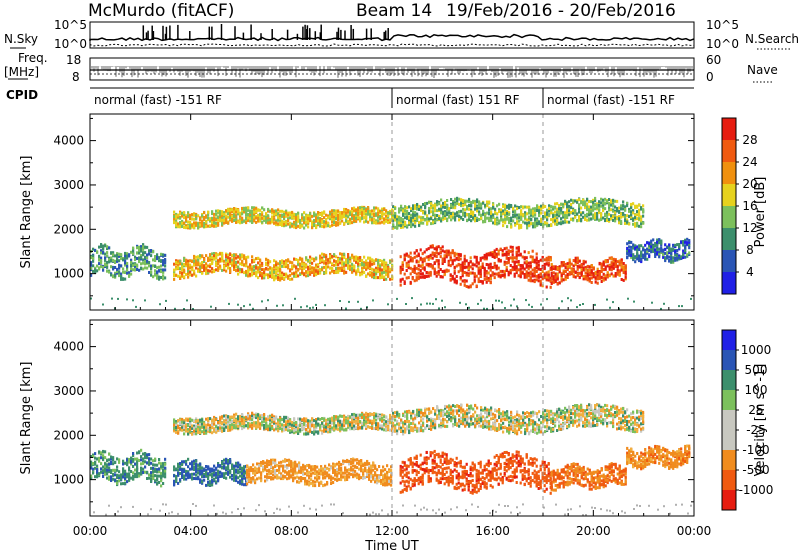  Describe the element at coordinates (33, 58) in the screenshot. I see `freq-label: Freq.` at that location.